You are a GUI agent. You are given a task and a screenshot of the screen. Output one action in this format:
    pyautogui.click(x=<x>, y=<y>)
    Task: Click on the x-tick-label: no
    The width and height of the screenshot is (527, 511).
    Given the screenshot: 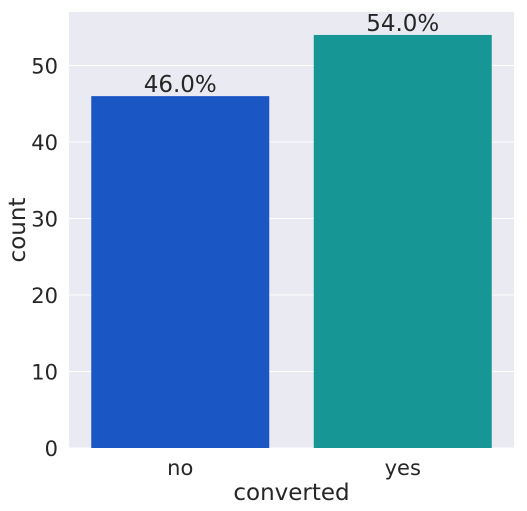 What is the action you would take?
    pyautogui.click(x=180, y=468)
    